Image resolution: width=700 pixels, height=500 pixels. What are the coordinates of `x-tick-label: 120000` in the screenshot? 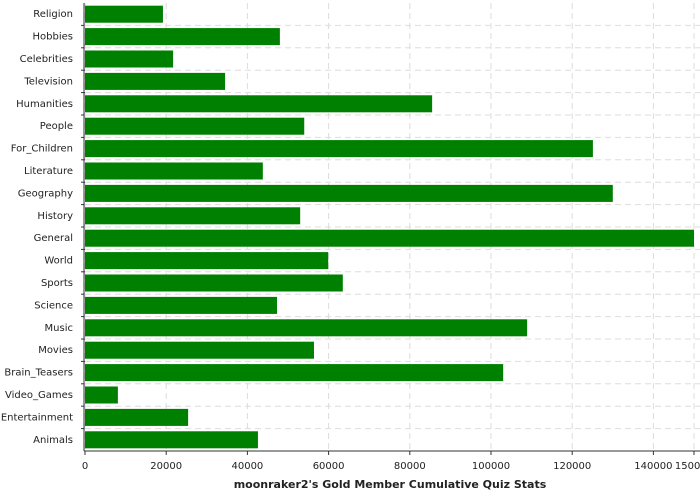 It's located at (572, 466).